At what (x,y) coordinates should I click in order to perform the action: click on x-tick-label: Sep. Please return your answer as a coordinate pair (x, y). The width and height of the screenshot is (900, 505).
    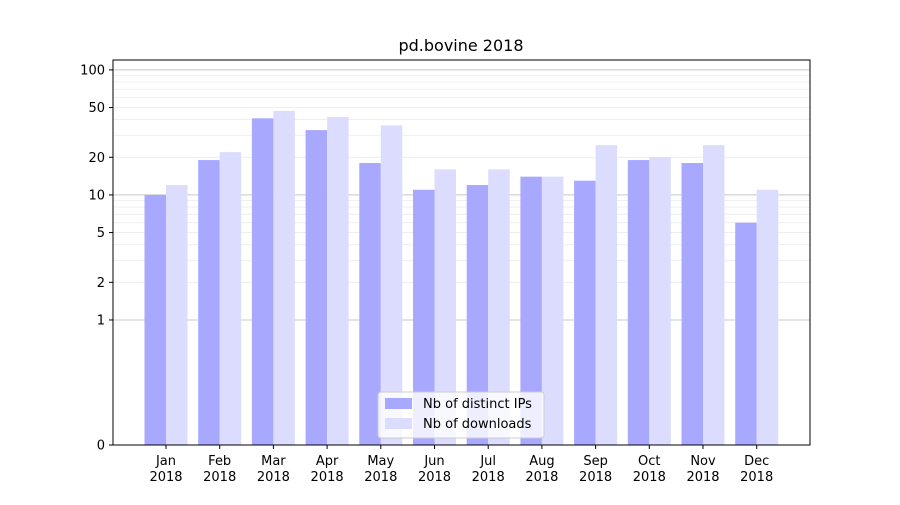
    Looking at the image, I should click on (595, 461).